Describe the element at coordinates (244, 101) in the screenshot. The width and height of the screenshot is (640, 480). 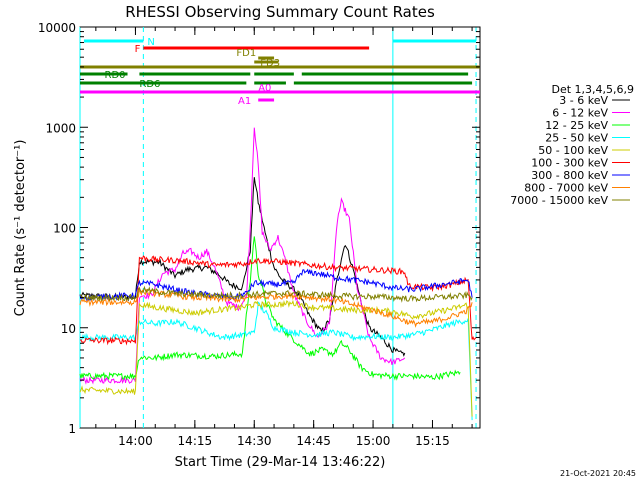
I see `flag-label-A1: A1` at that location.